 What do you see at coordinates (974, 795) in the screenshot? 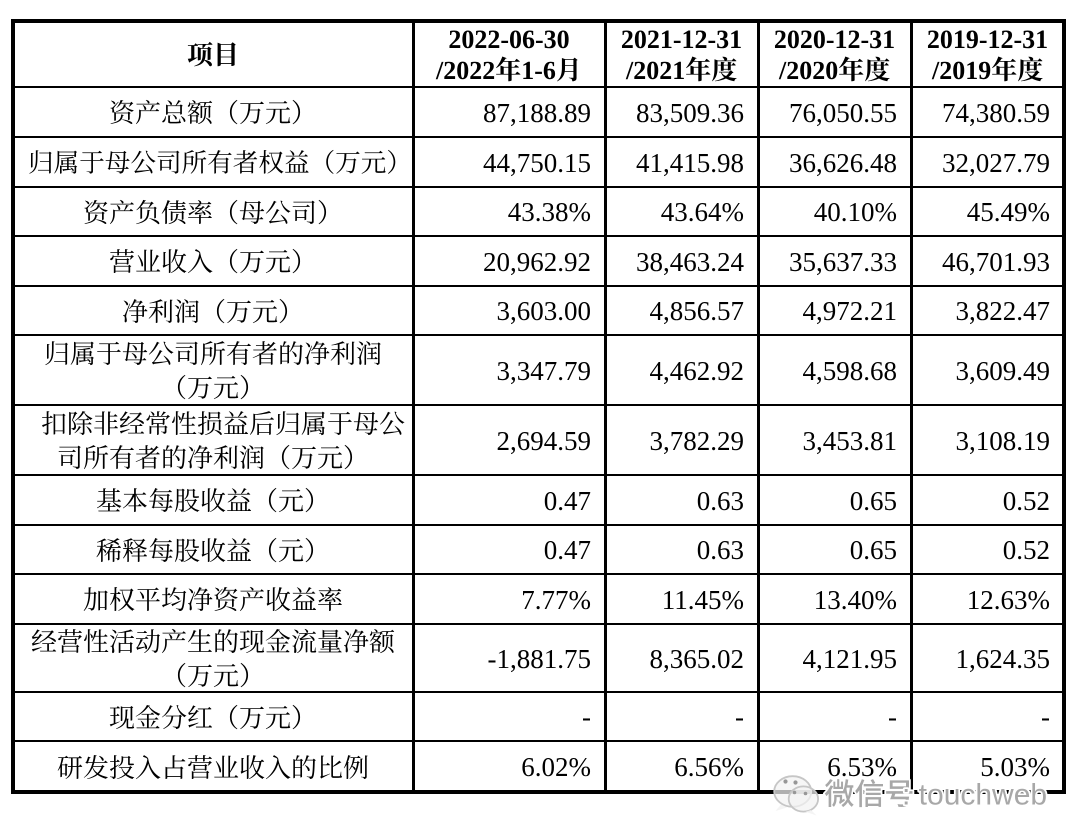
I see `svg-text:: touchweb: : touchweb` at bounding box center [974, 795].